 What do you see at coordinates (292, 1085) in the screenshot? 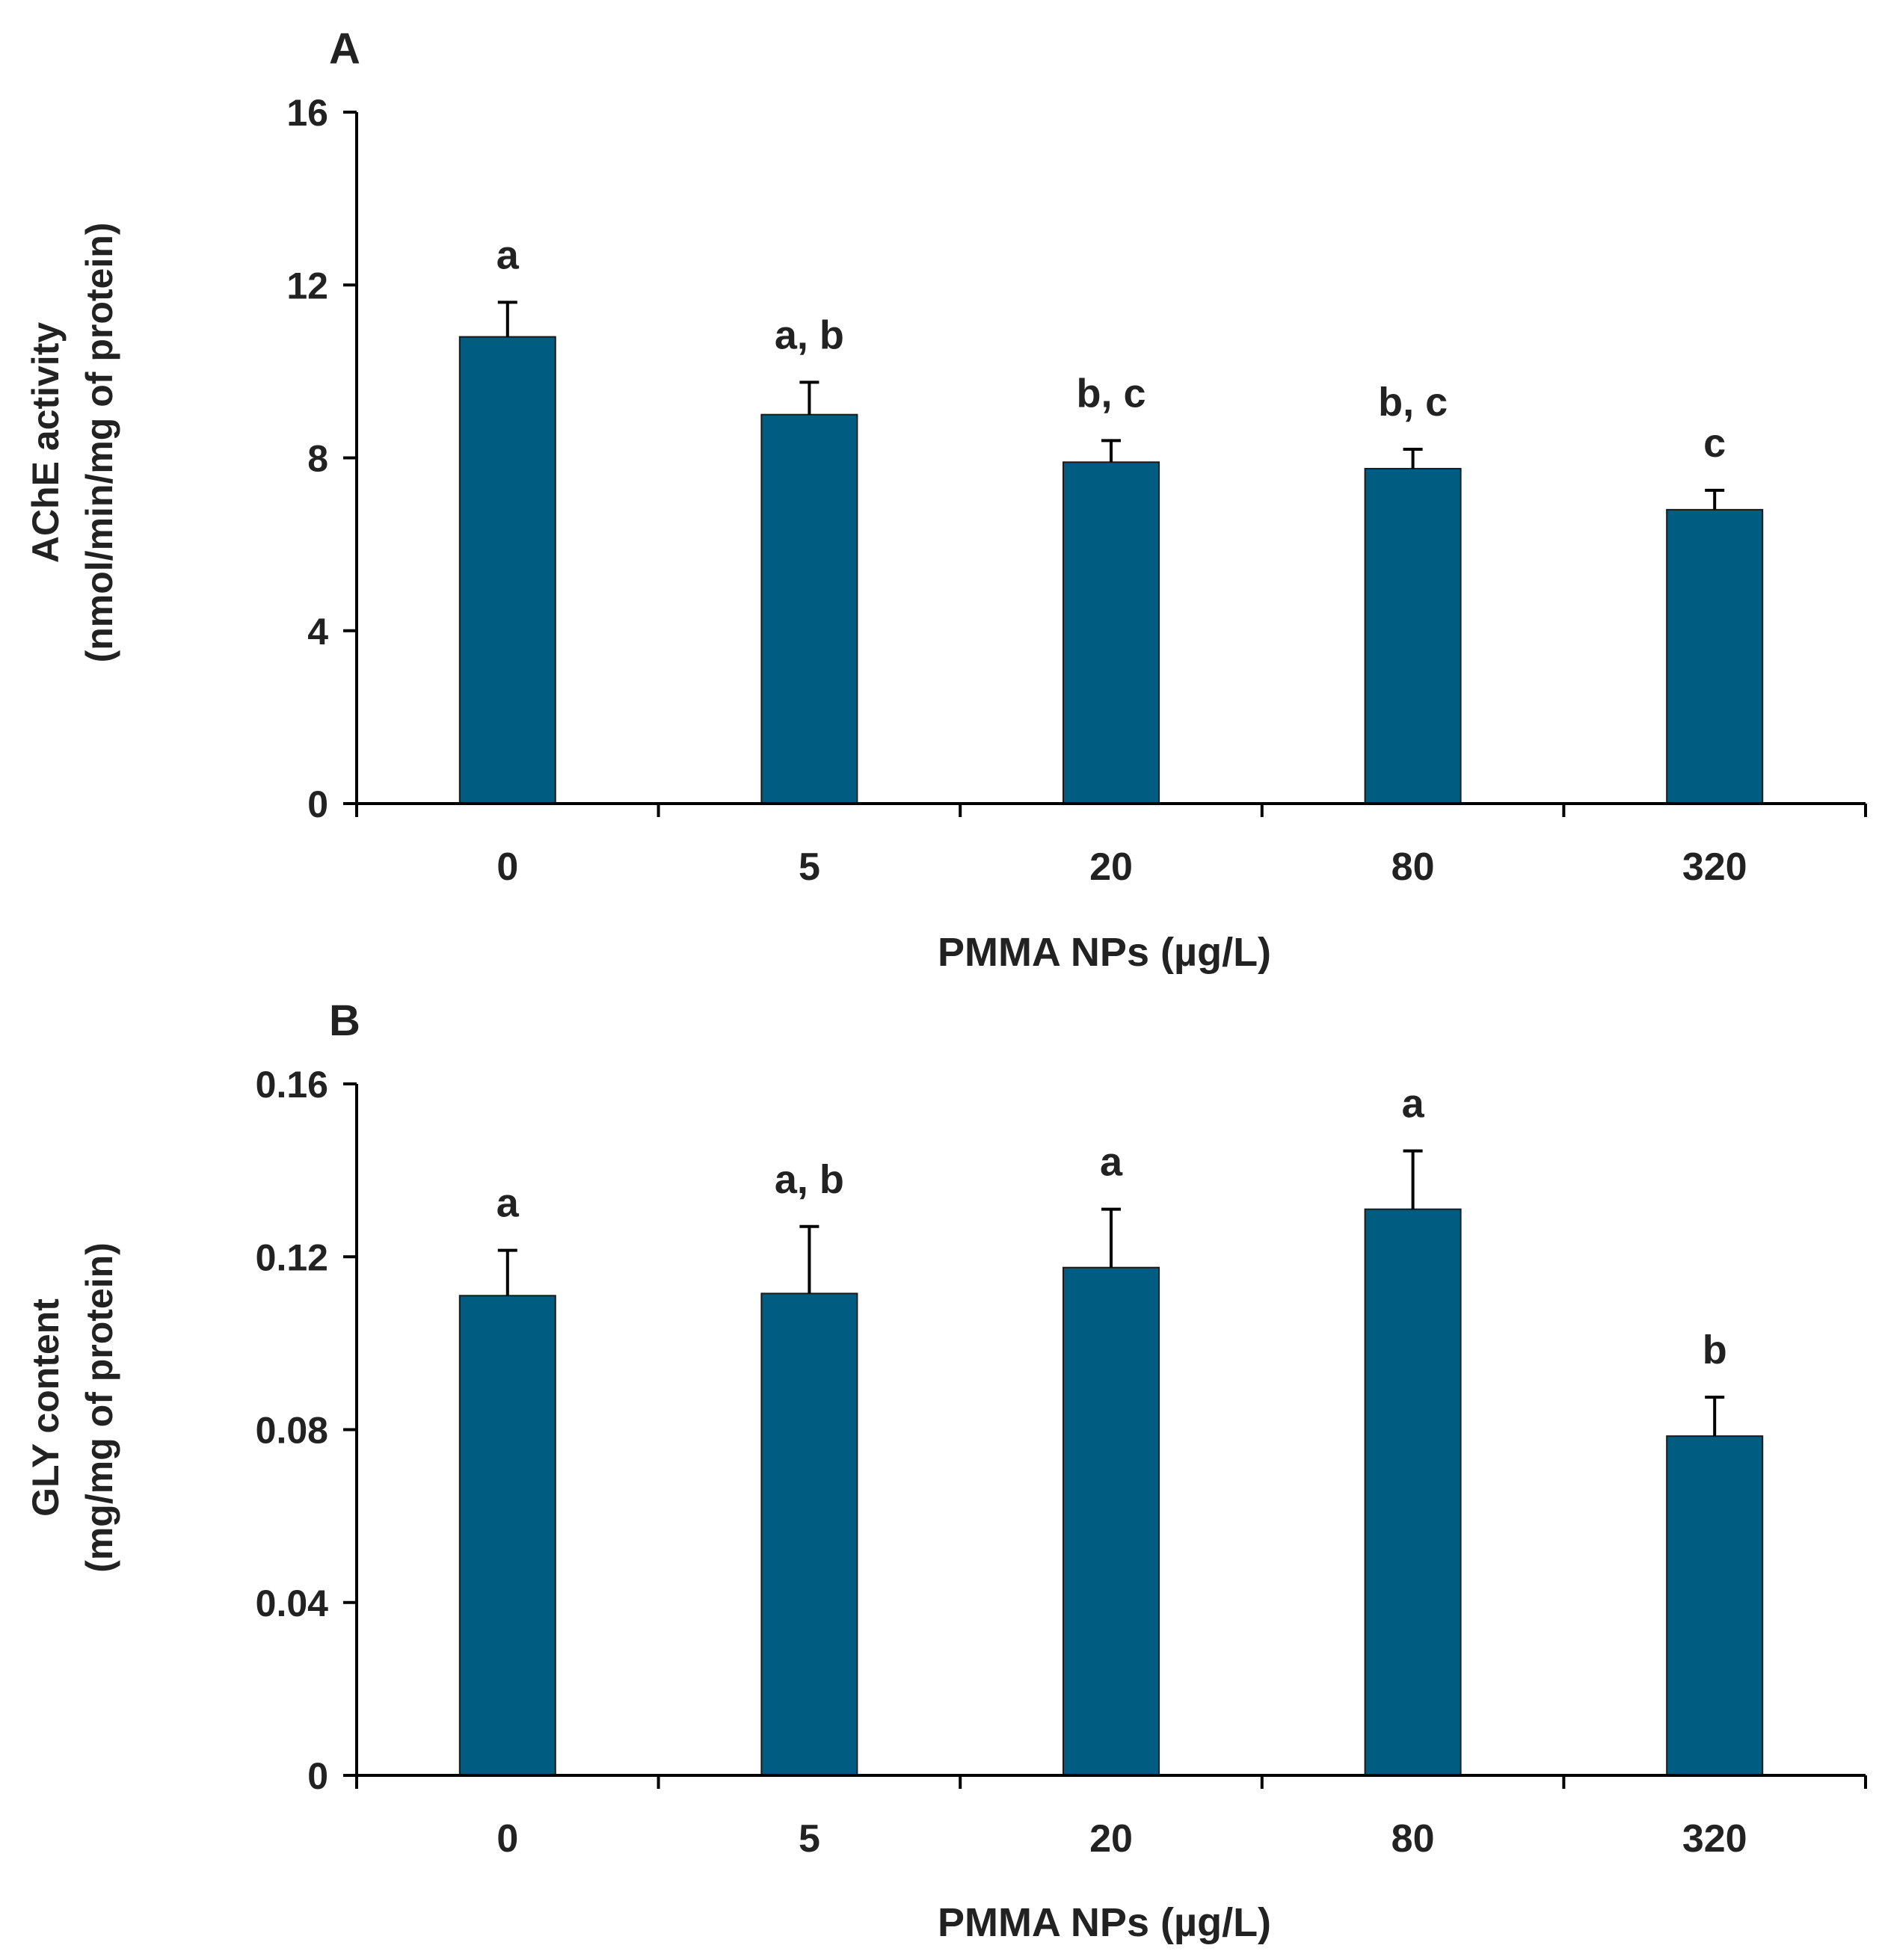
I see `y-tick-label: 0.16` at bounding box center [292, 1085].